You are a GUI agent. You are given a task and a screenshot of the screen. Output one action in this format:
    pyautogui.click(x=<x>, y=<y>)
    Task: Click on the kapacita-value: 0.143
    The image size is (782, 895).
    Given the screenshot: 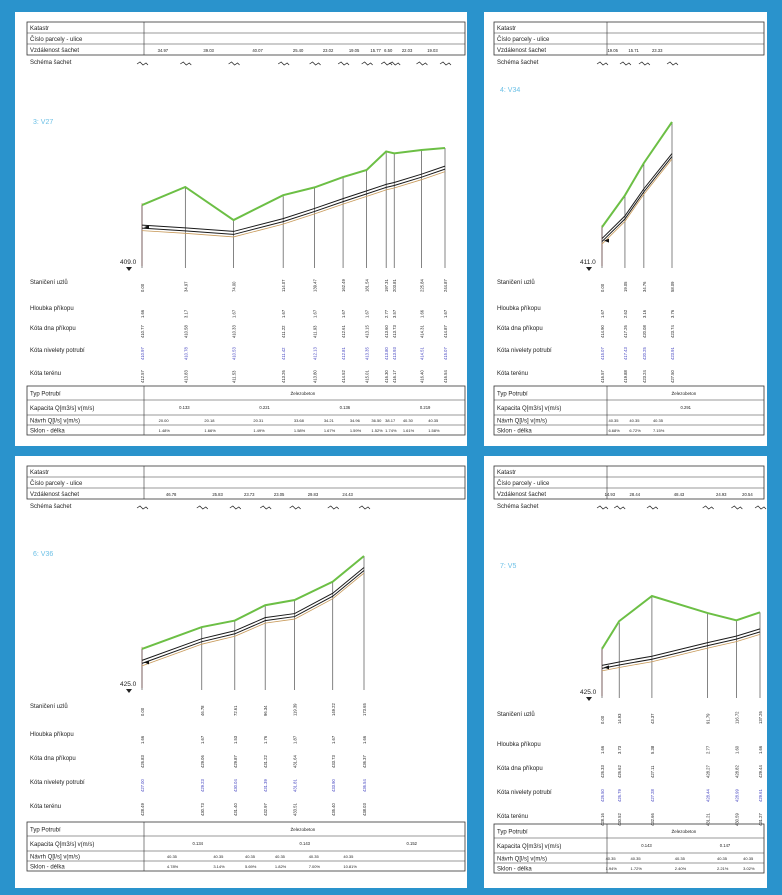 What is the action you would take?
    pyautogui.click(x=305, y=843)
    